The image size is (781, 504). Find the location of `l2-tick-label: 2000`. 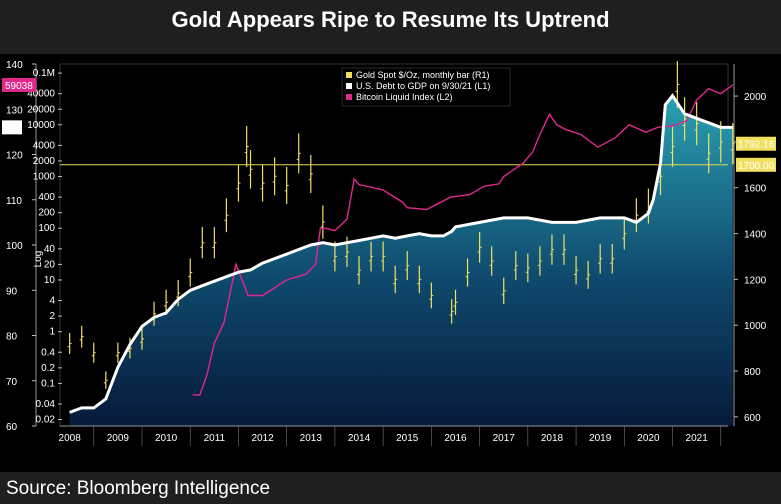

l2-tick-label: 2000 is located at coordinates (44, 161).